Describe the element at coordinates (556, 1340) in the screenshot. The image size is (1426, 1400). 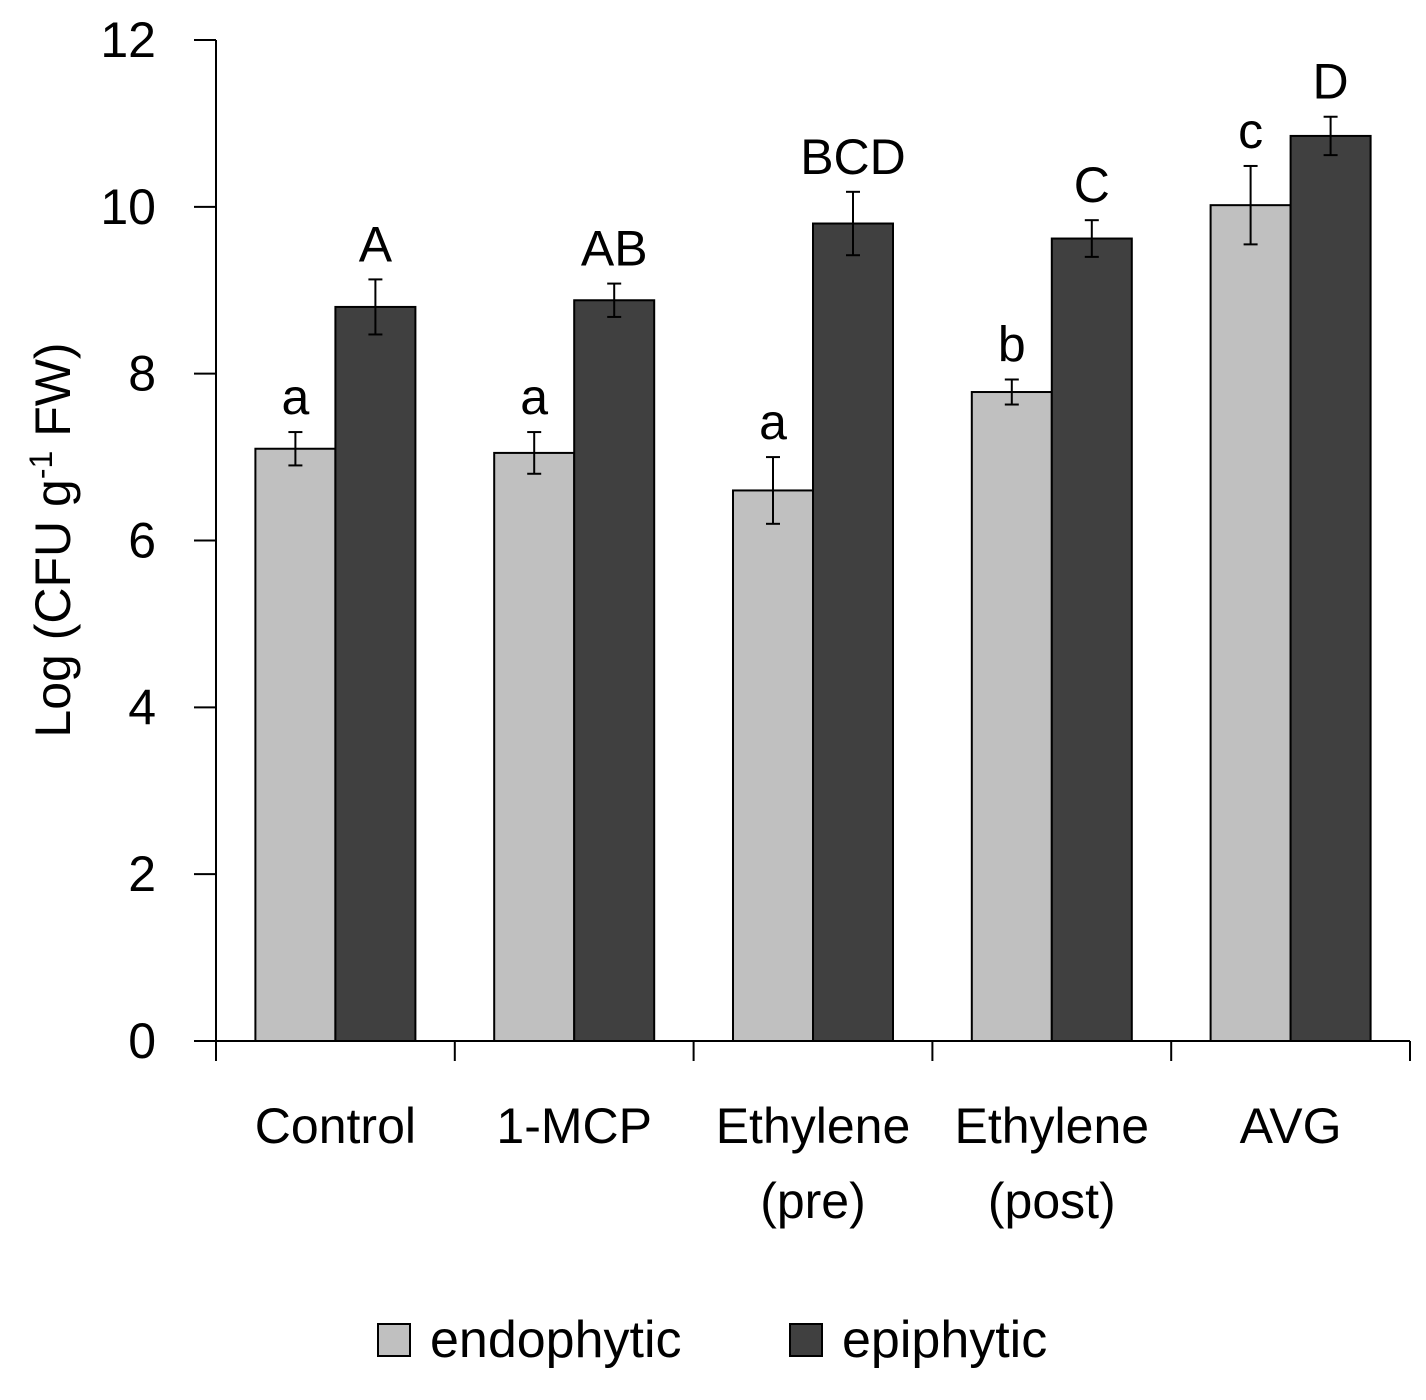
I see `legend-label-endophytic: endophytic` at that location.